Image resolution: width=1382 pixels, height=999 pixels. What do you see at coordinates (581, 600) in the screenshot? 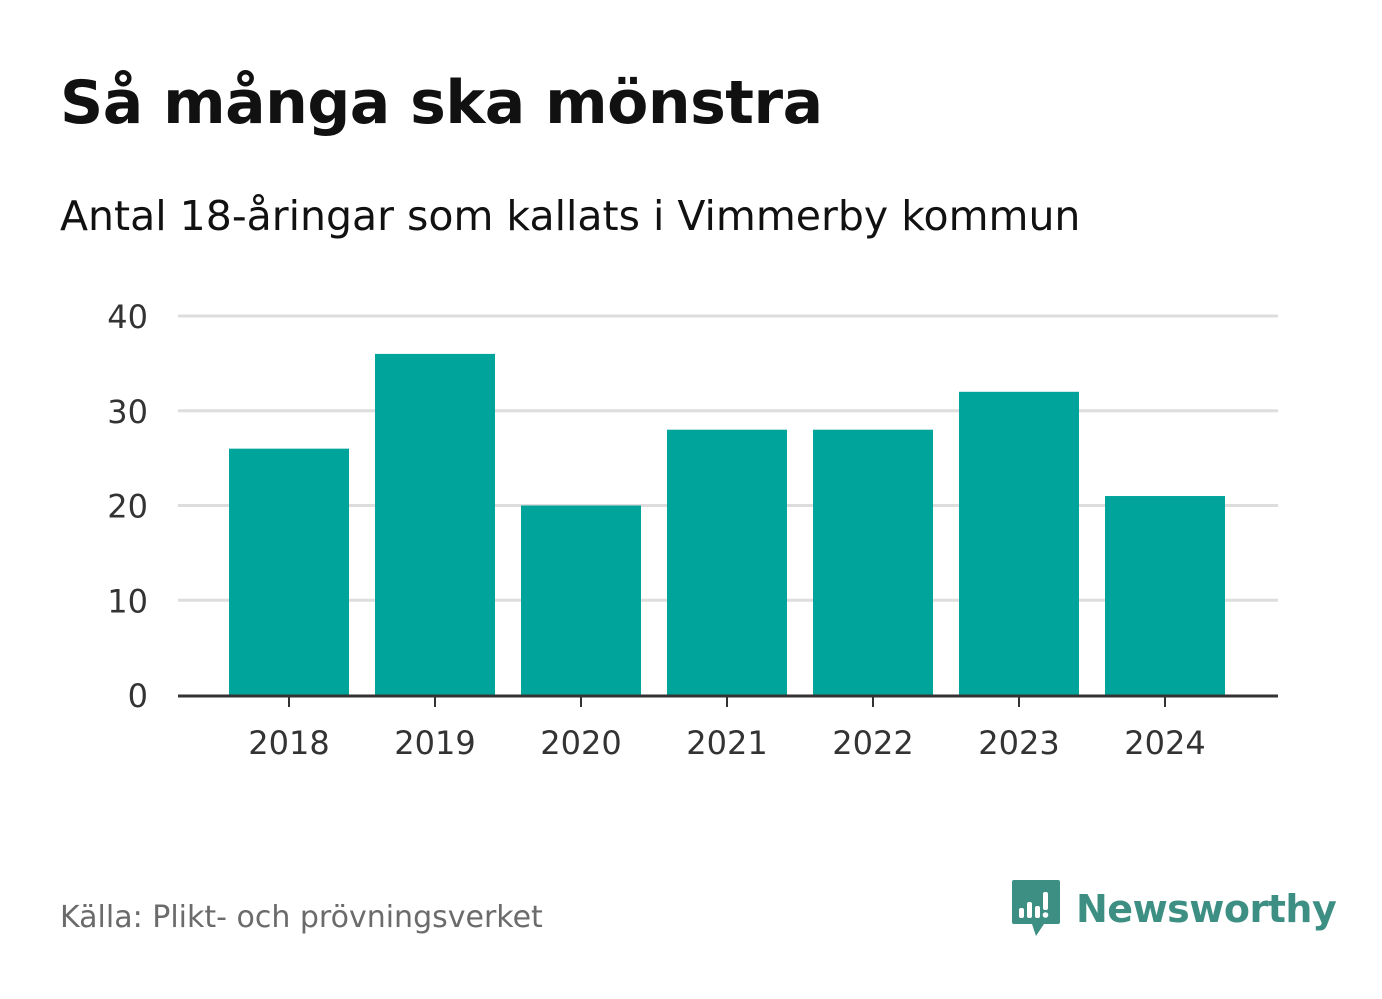
I see `bar-2020` at bounding box center [581, 600].